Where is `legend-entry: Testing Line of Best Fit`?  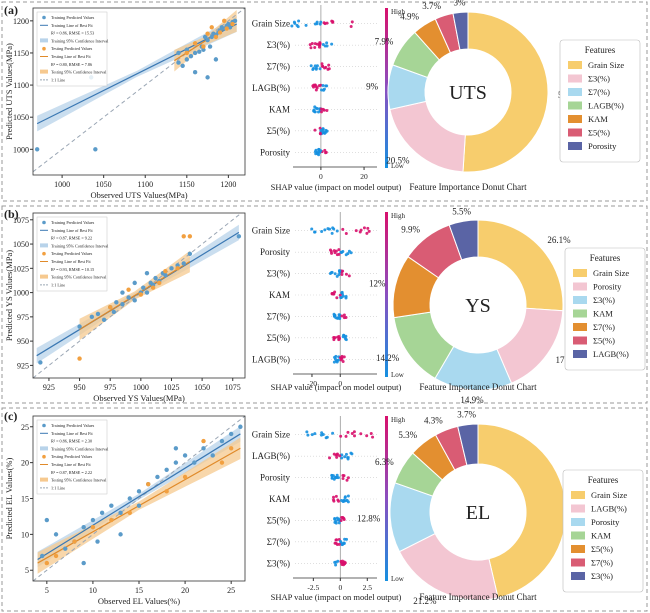 legend-entry: Testing Line of Best Fit is located at coordinates (71, 464).